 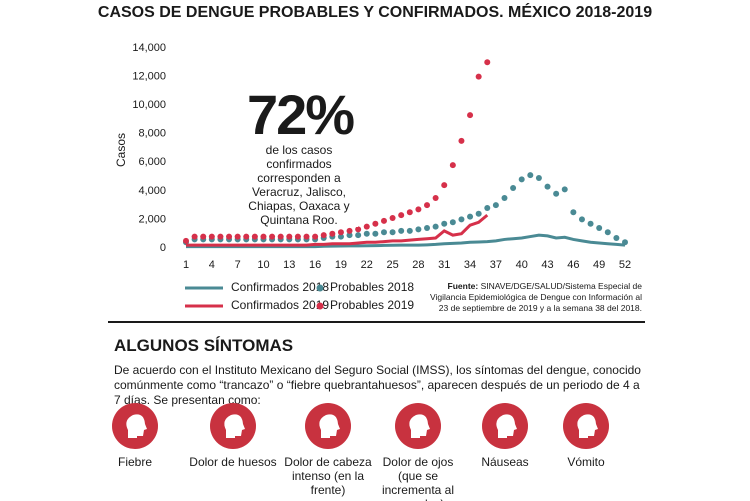 What do you see at coordinates (573, 265) in the screenshot?
I see `x-tick-label: 46` at bounding box center [573, 265].